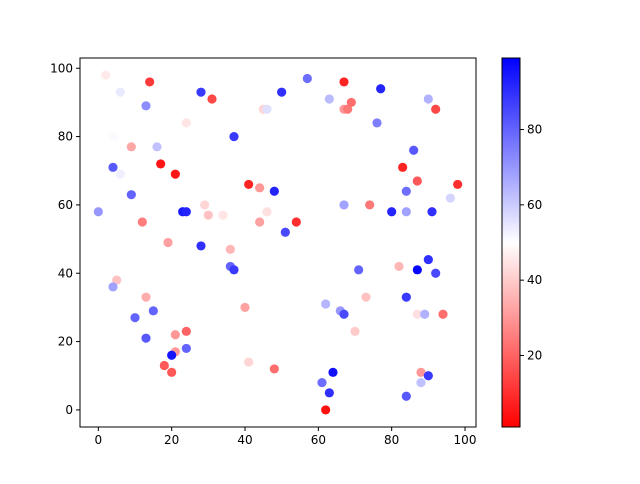 The image size is (640, 484). I want to click on colorbar-gradient, so click(511, 242).